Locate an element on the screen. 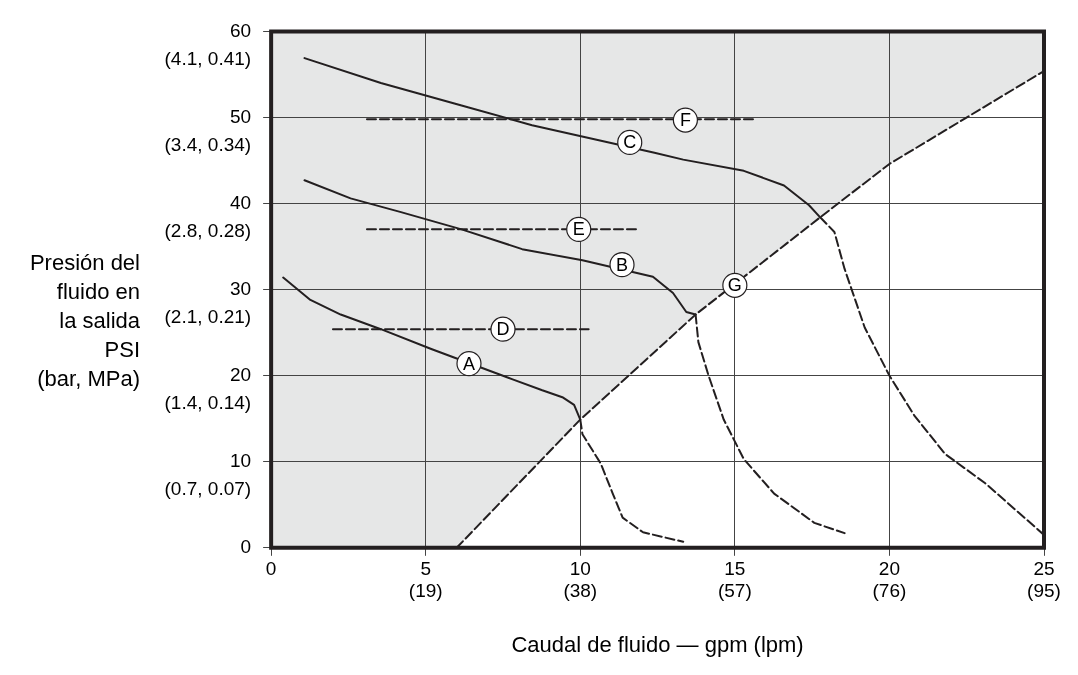 This screenshot has width=1078, height=675. y-tick-label: 0 is located at coordinates (246, 547).